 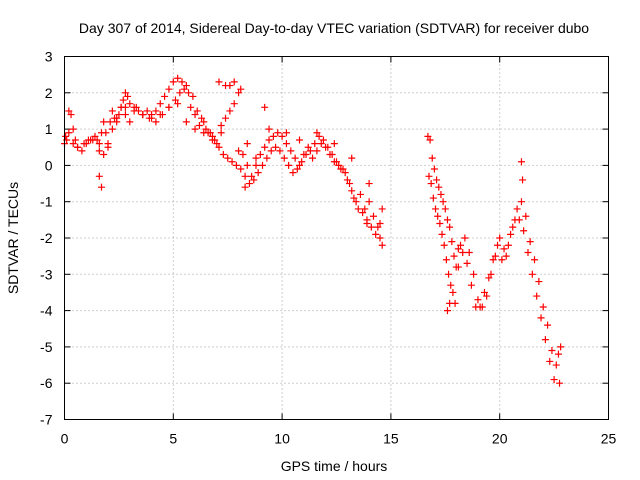 What do you see at coordinates (49, 57) in the screenshot?
I see `y-tick-label: 3` at bounding box center [49, 57].